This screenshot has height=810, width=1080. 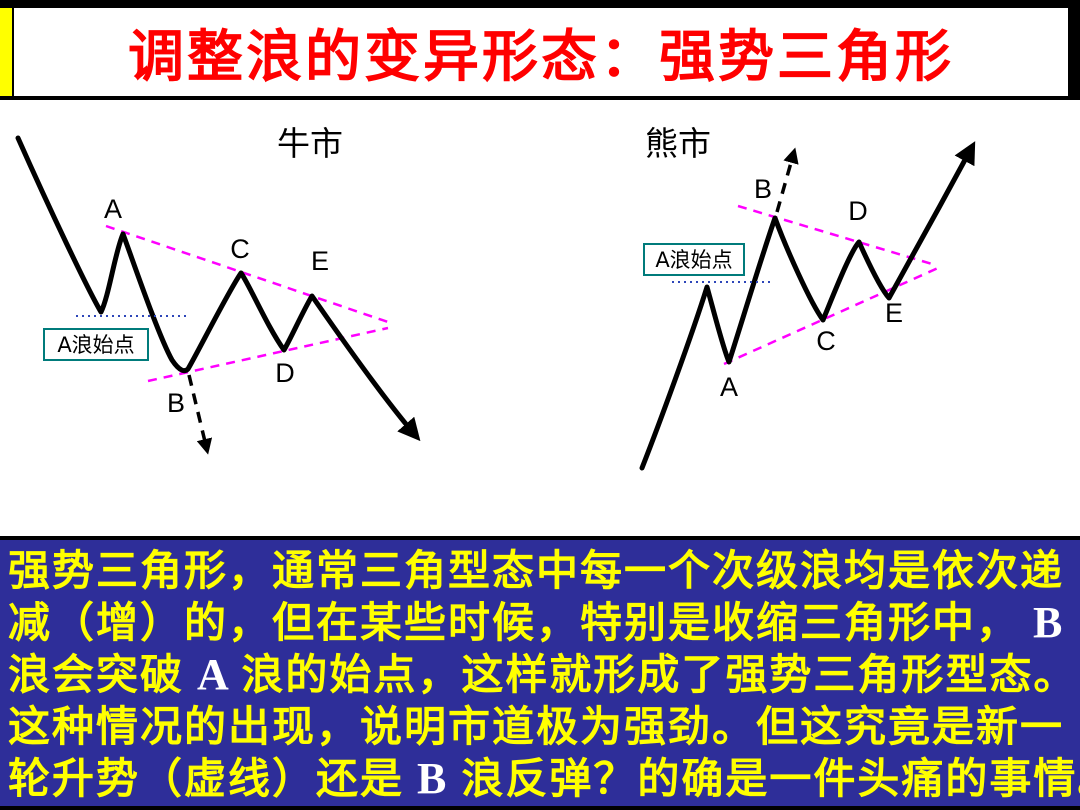 I want to click on bear-upper-trendline, so click(x=835, y=235).